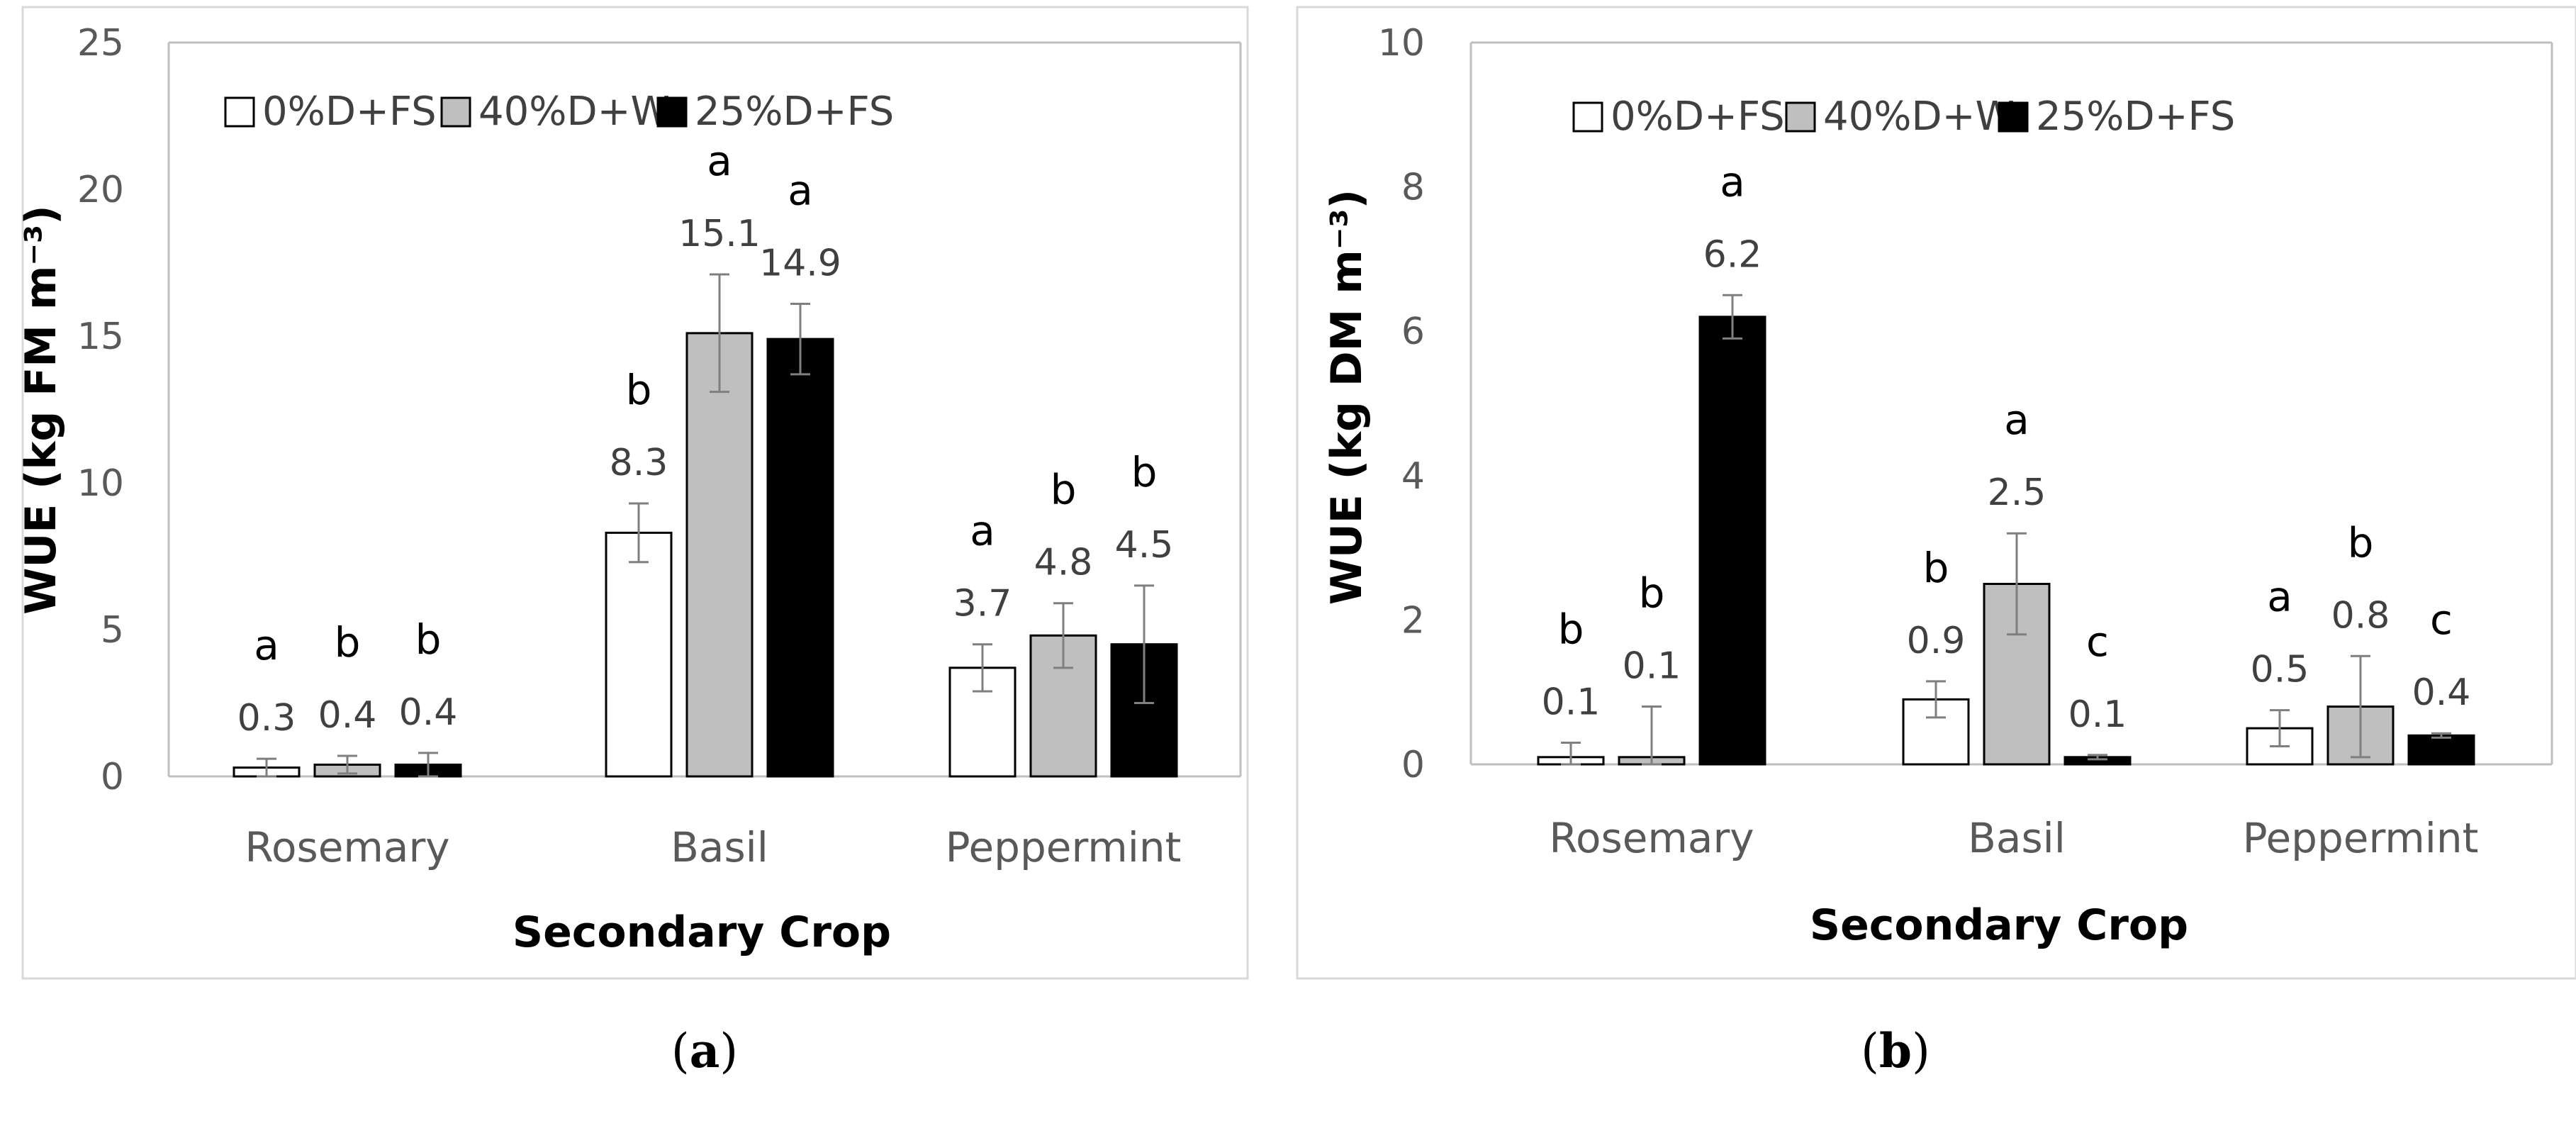 The height and width of the screenshot is (1121, 2576). I want to click on data-label: 6.2, so click(1732, 254).